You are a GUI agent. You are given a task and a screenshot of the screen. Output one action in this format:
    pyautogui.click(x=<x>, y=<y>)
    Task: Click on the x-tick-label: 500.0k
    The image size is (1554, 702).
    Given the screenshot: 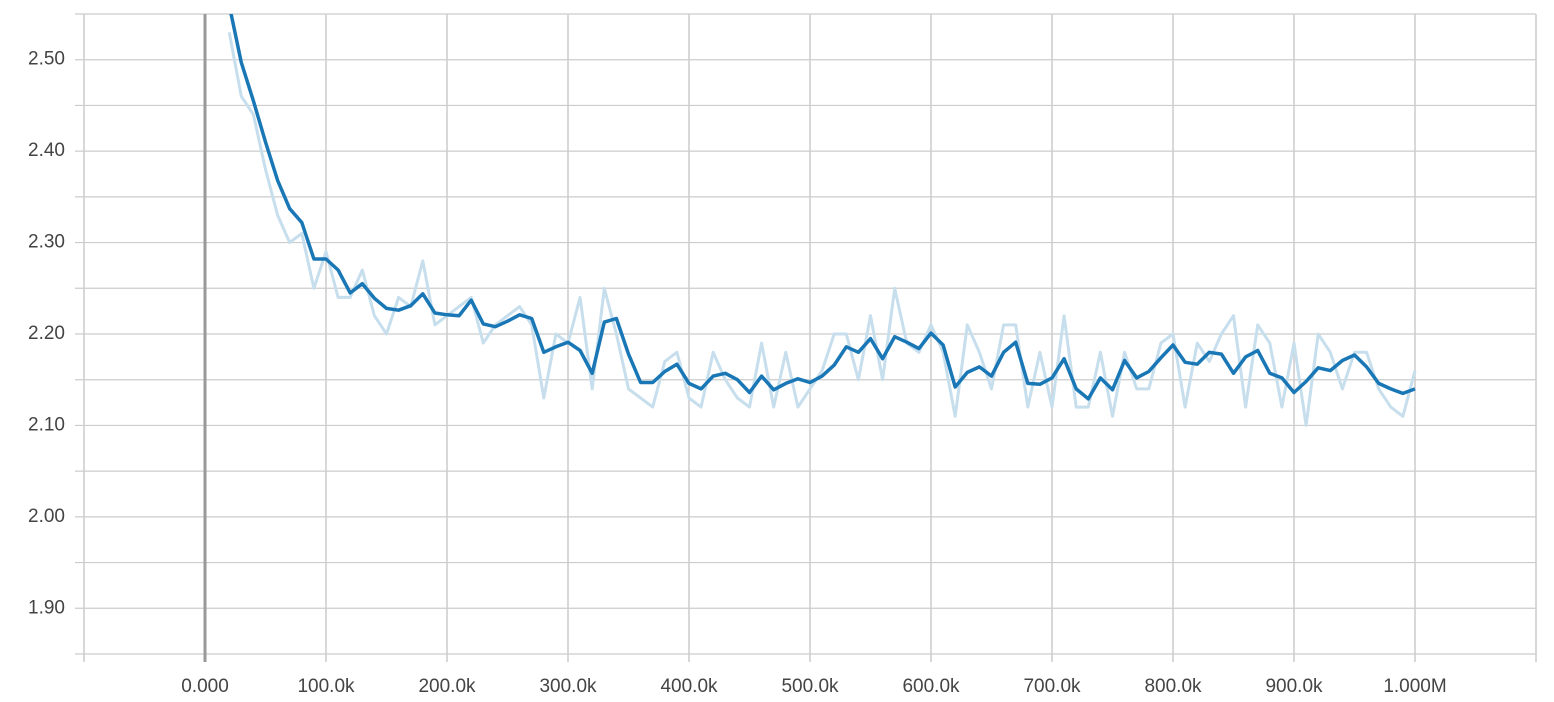 What is the action you would take?
    pyautogui.click(x=810, y=686)
    